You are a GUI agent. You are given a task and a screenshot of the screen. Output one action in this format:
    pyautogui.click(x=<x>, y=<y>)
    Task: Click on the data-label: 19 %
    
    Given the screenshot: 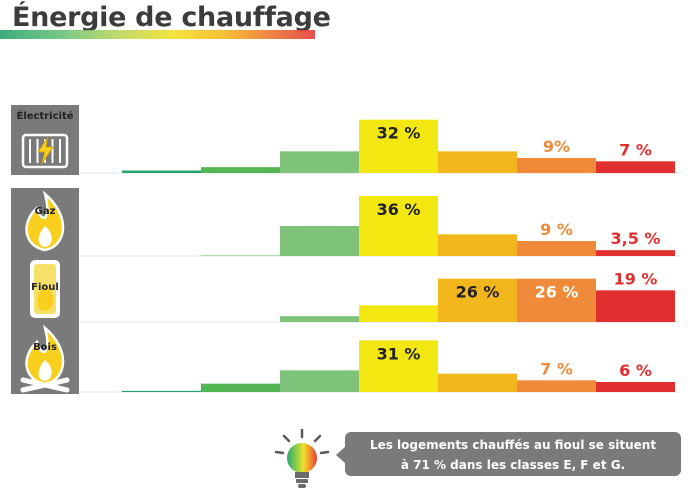 What is the action you would take?
    pyautogui.click(x=636, y=278)
    